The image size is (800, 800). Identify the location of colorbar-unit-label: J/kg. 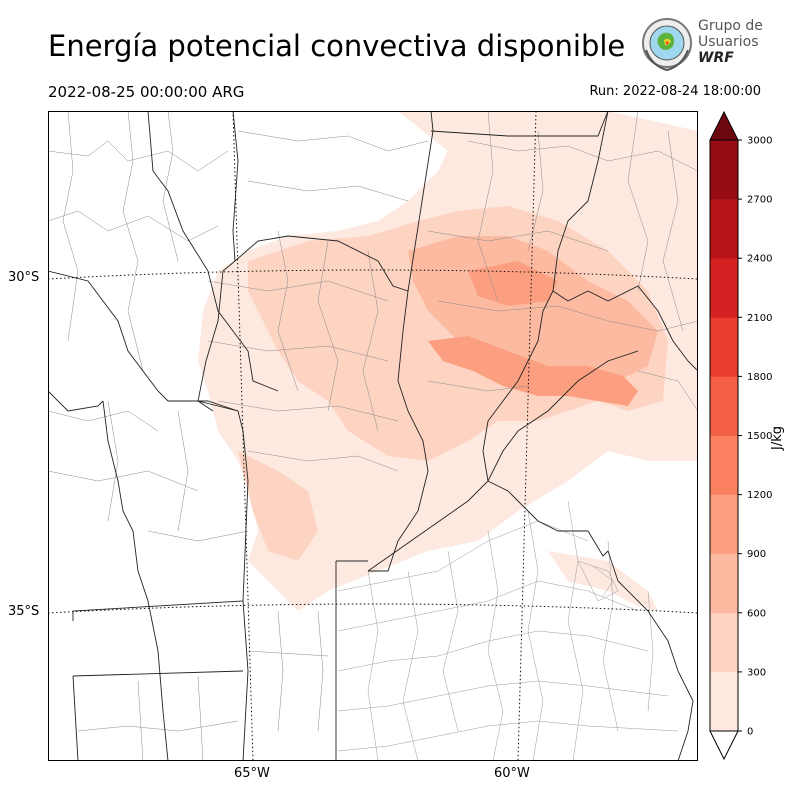
(777, 438).